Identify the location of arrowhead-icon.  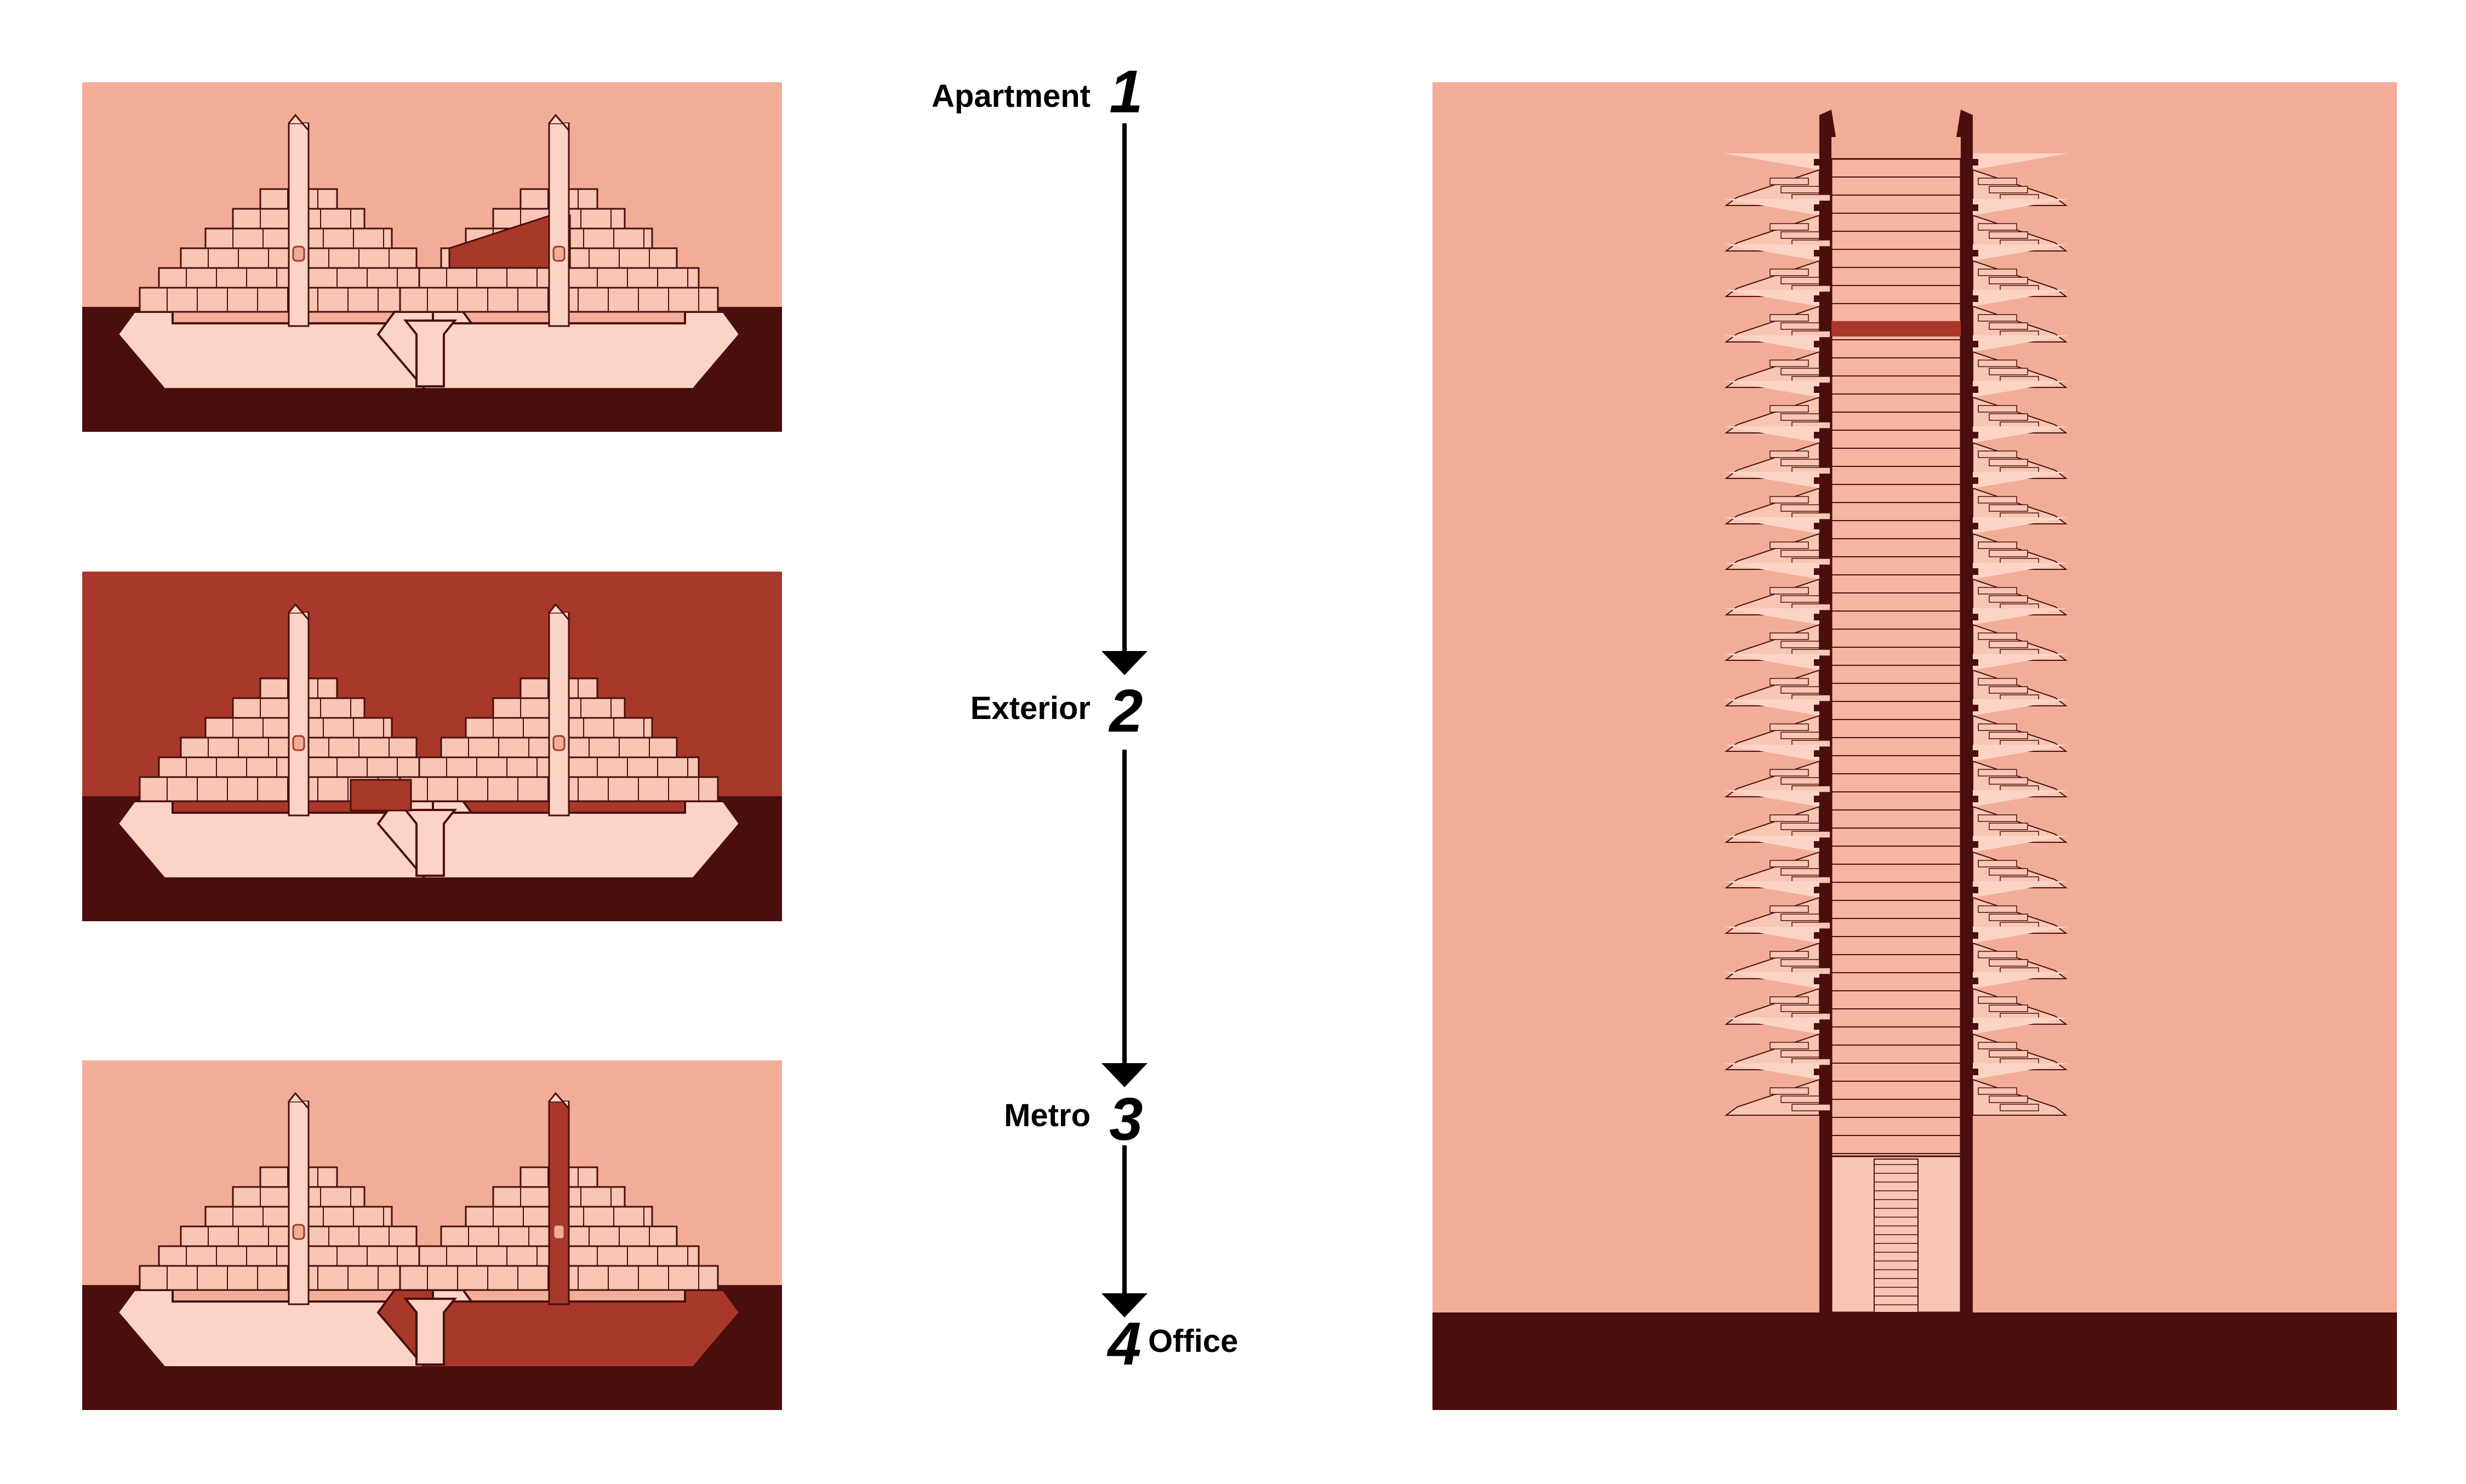
(1124, 663).